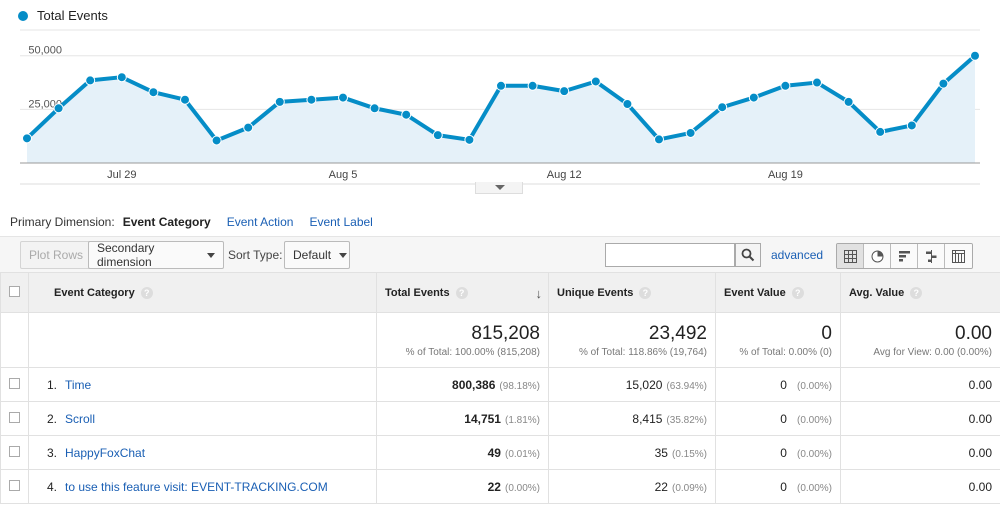  I want to click on row-avg-value: 0.00, so click(920, 486).